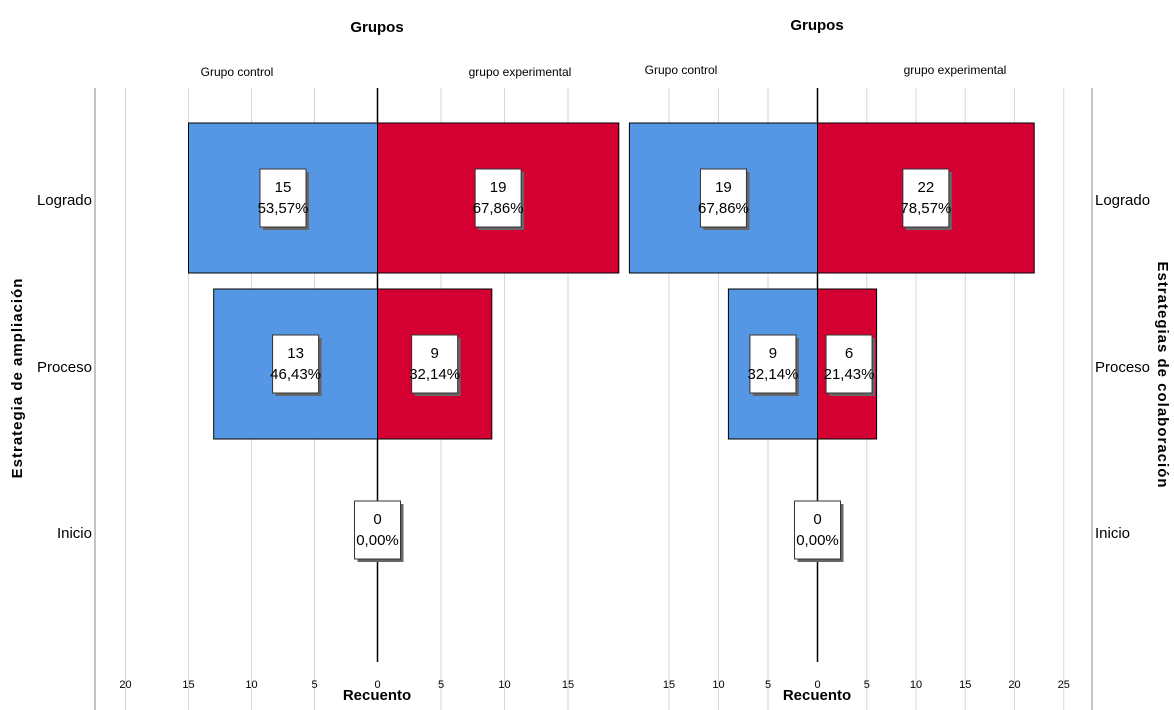  What do you see at coordinates (1122, 367) in the screenshot?
I see `right-category-label-proceso: Proceso` at bounding box center [1122, 367].